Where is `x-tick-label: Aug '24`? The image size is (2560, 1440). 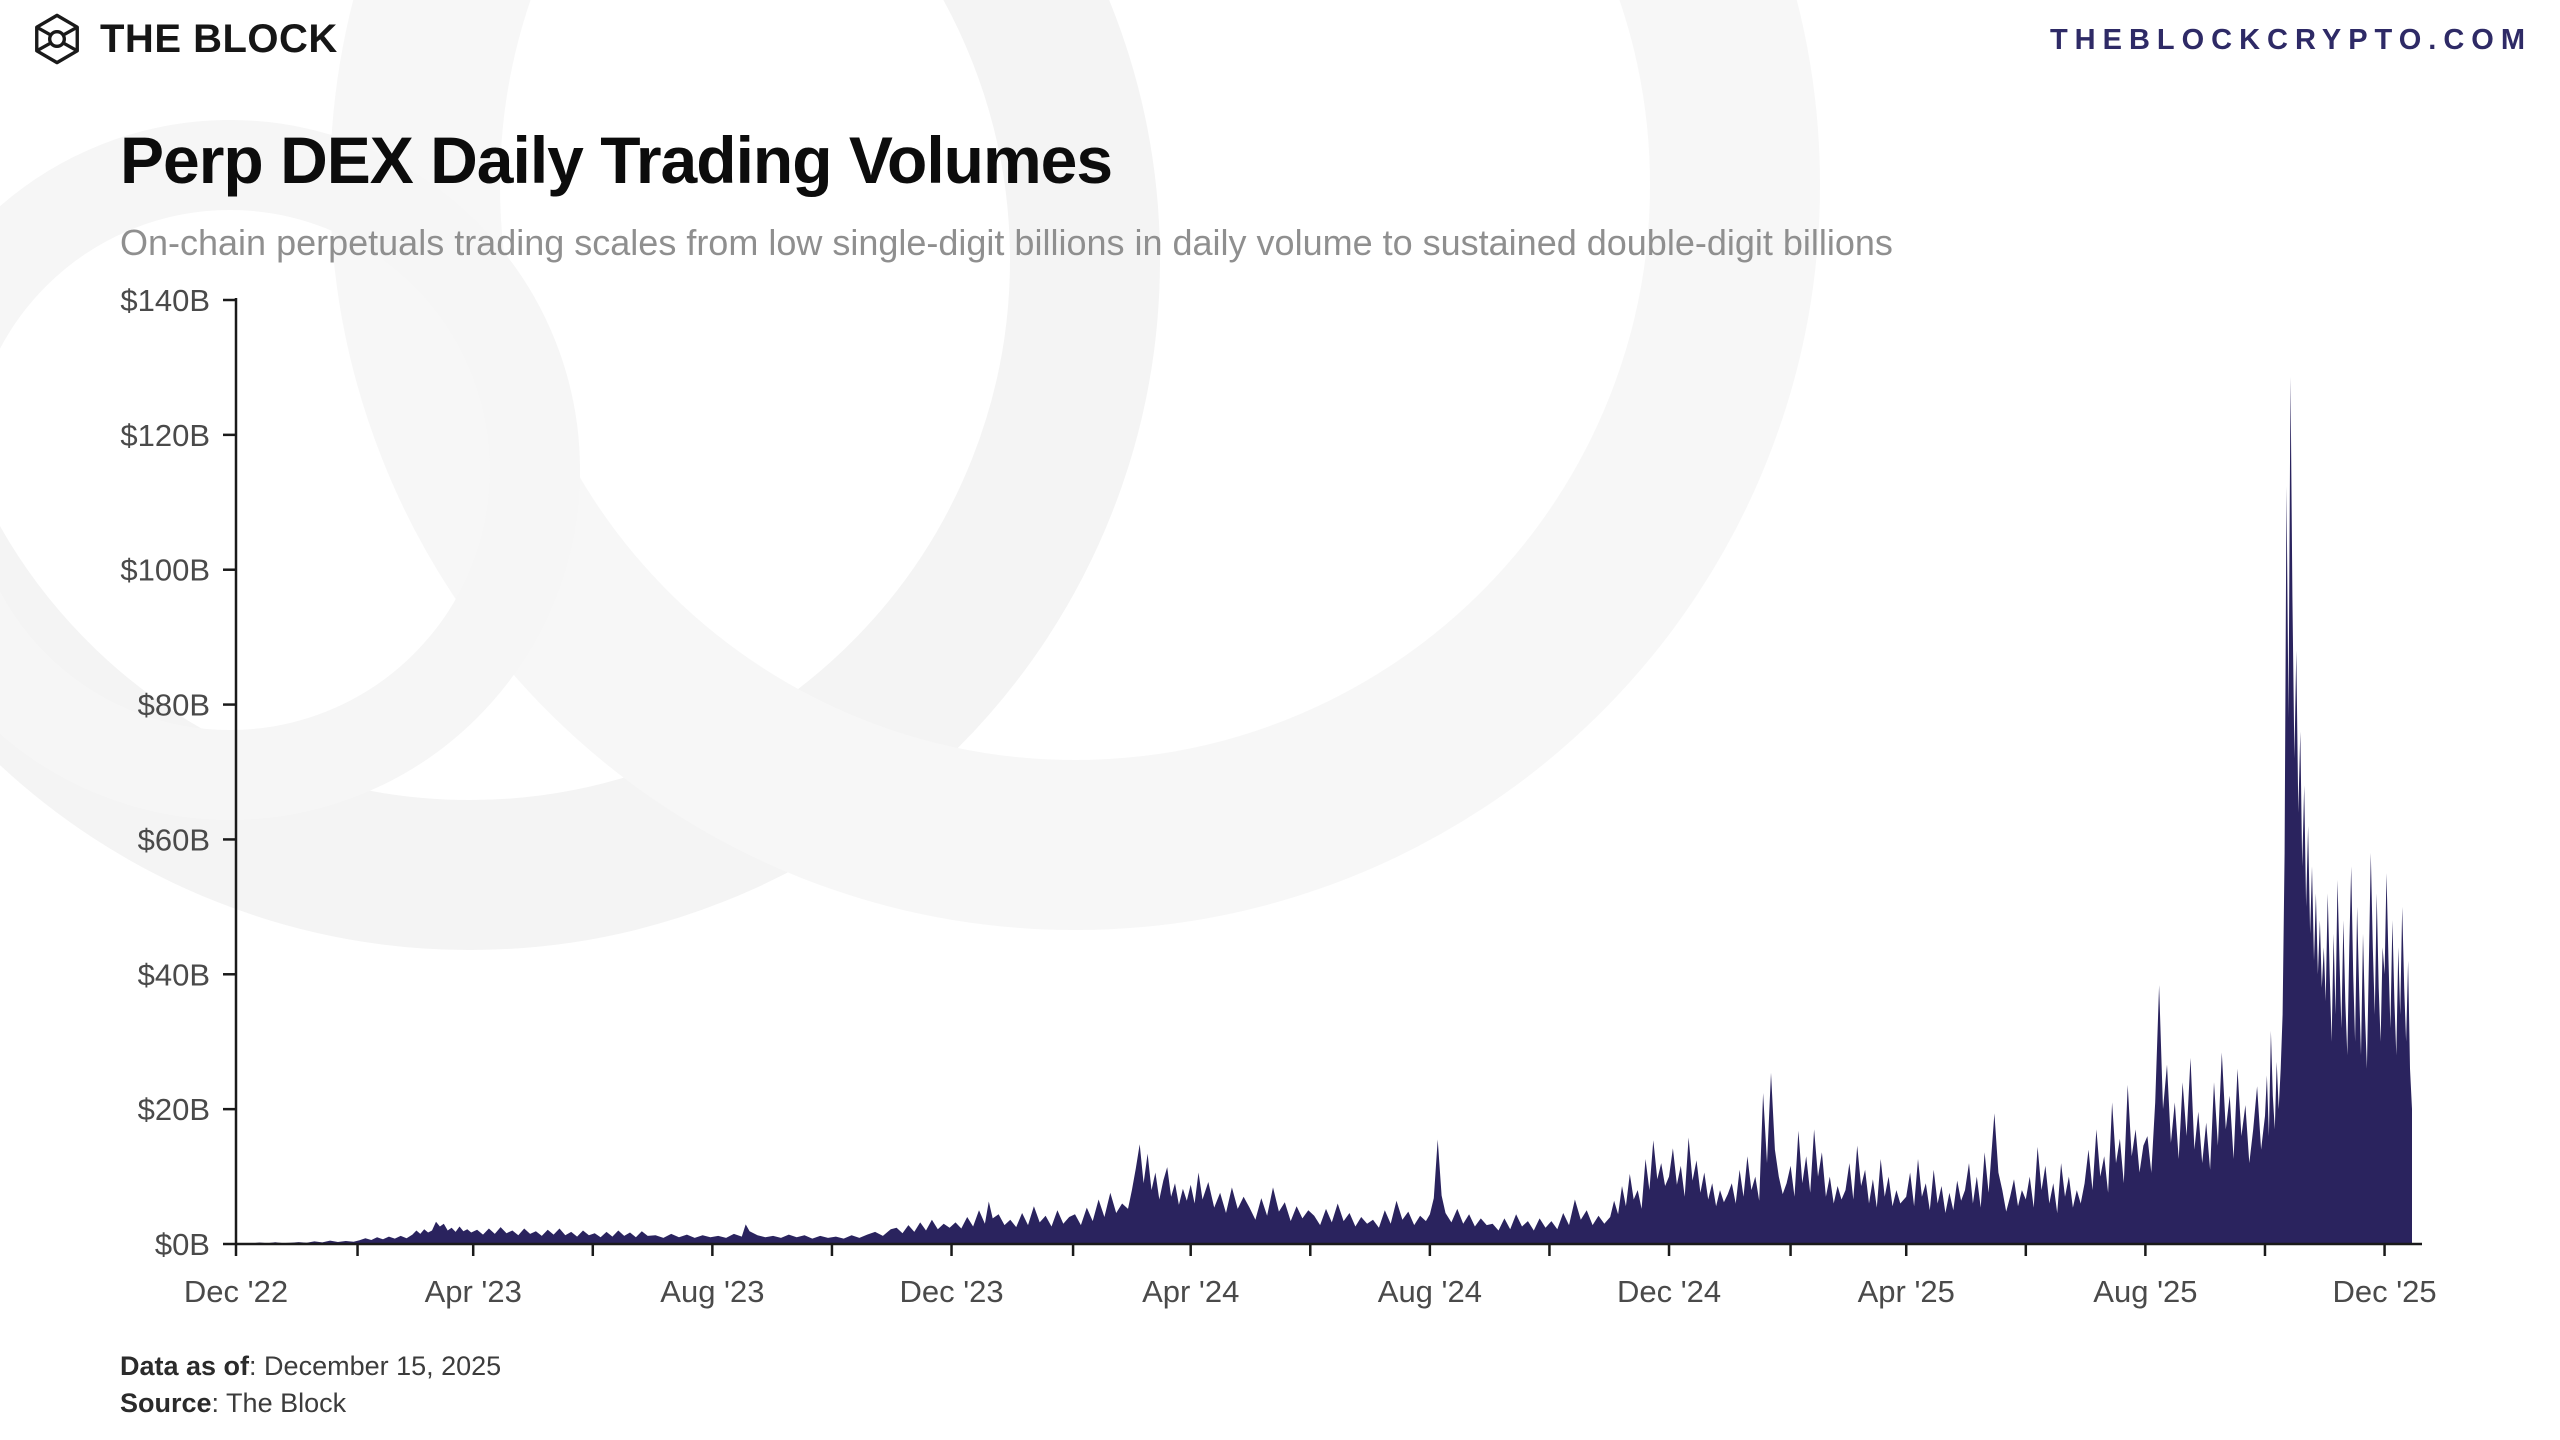 x-tick-label: Aug '24 is located at coordinates (1430, 1291).